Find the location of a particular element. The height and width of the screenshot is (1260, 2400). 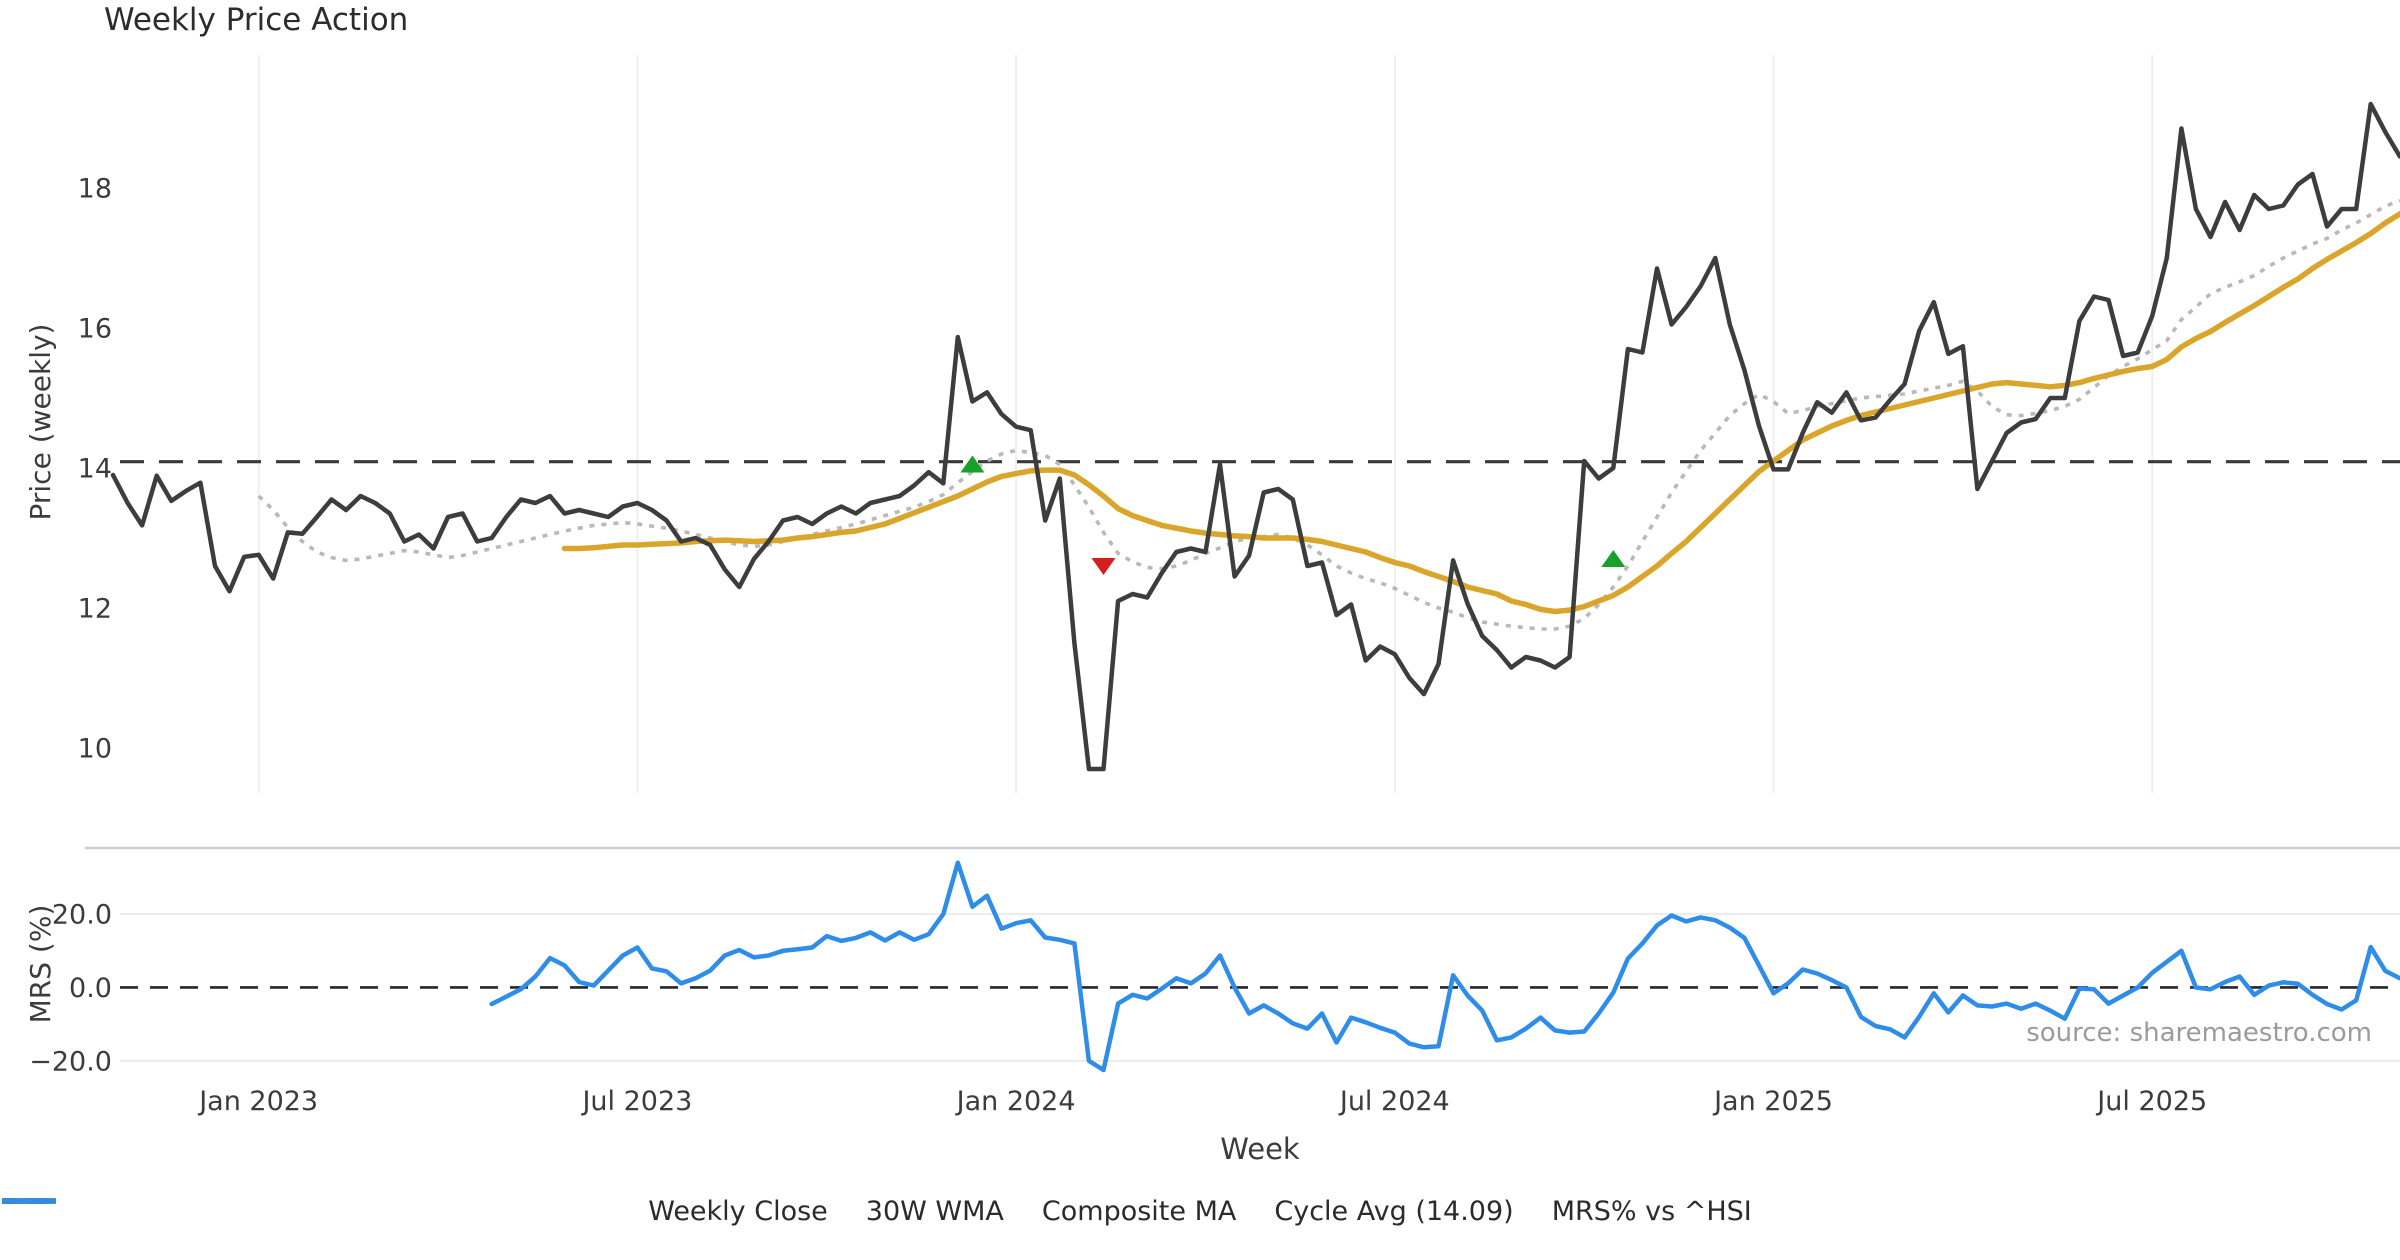

y-tick-label: 14 is located at coordinates (95, 468).